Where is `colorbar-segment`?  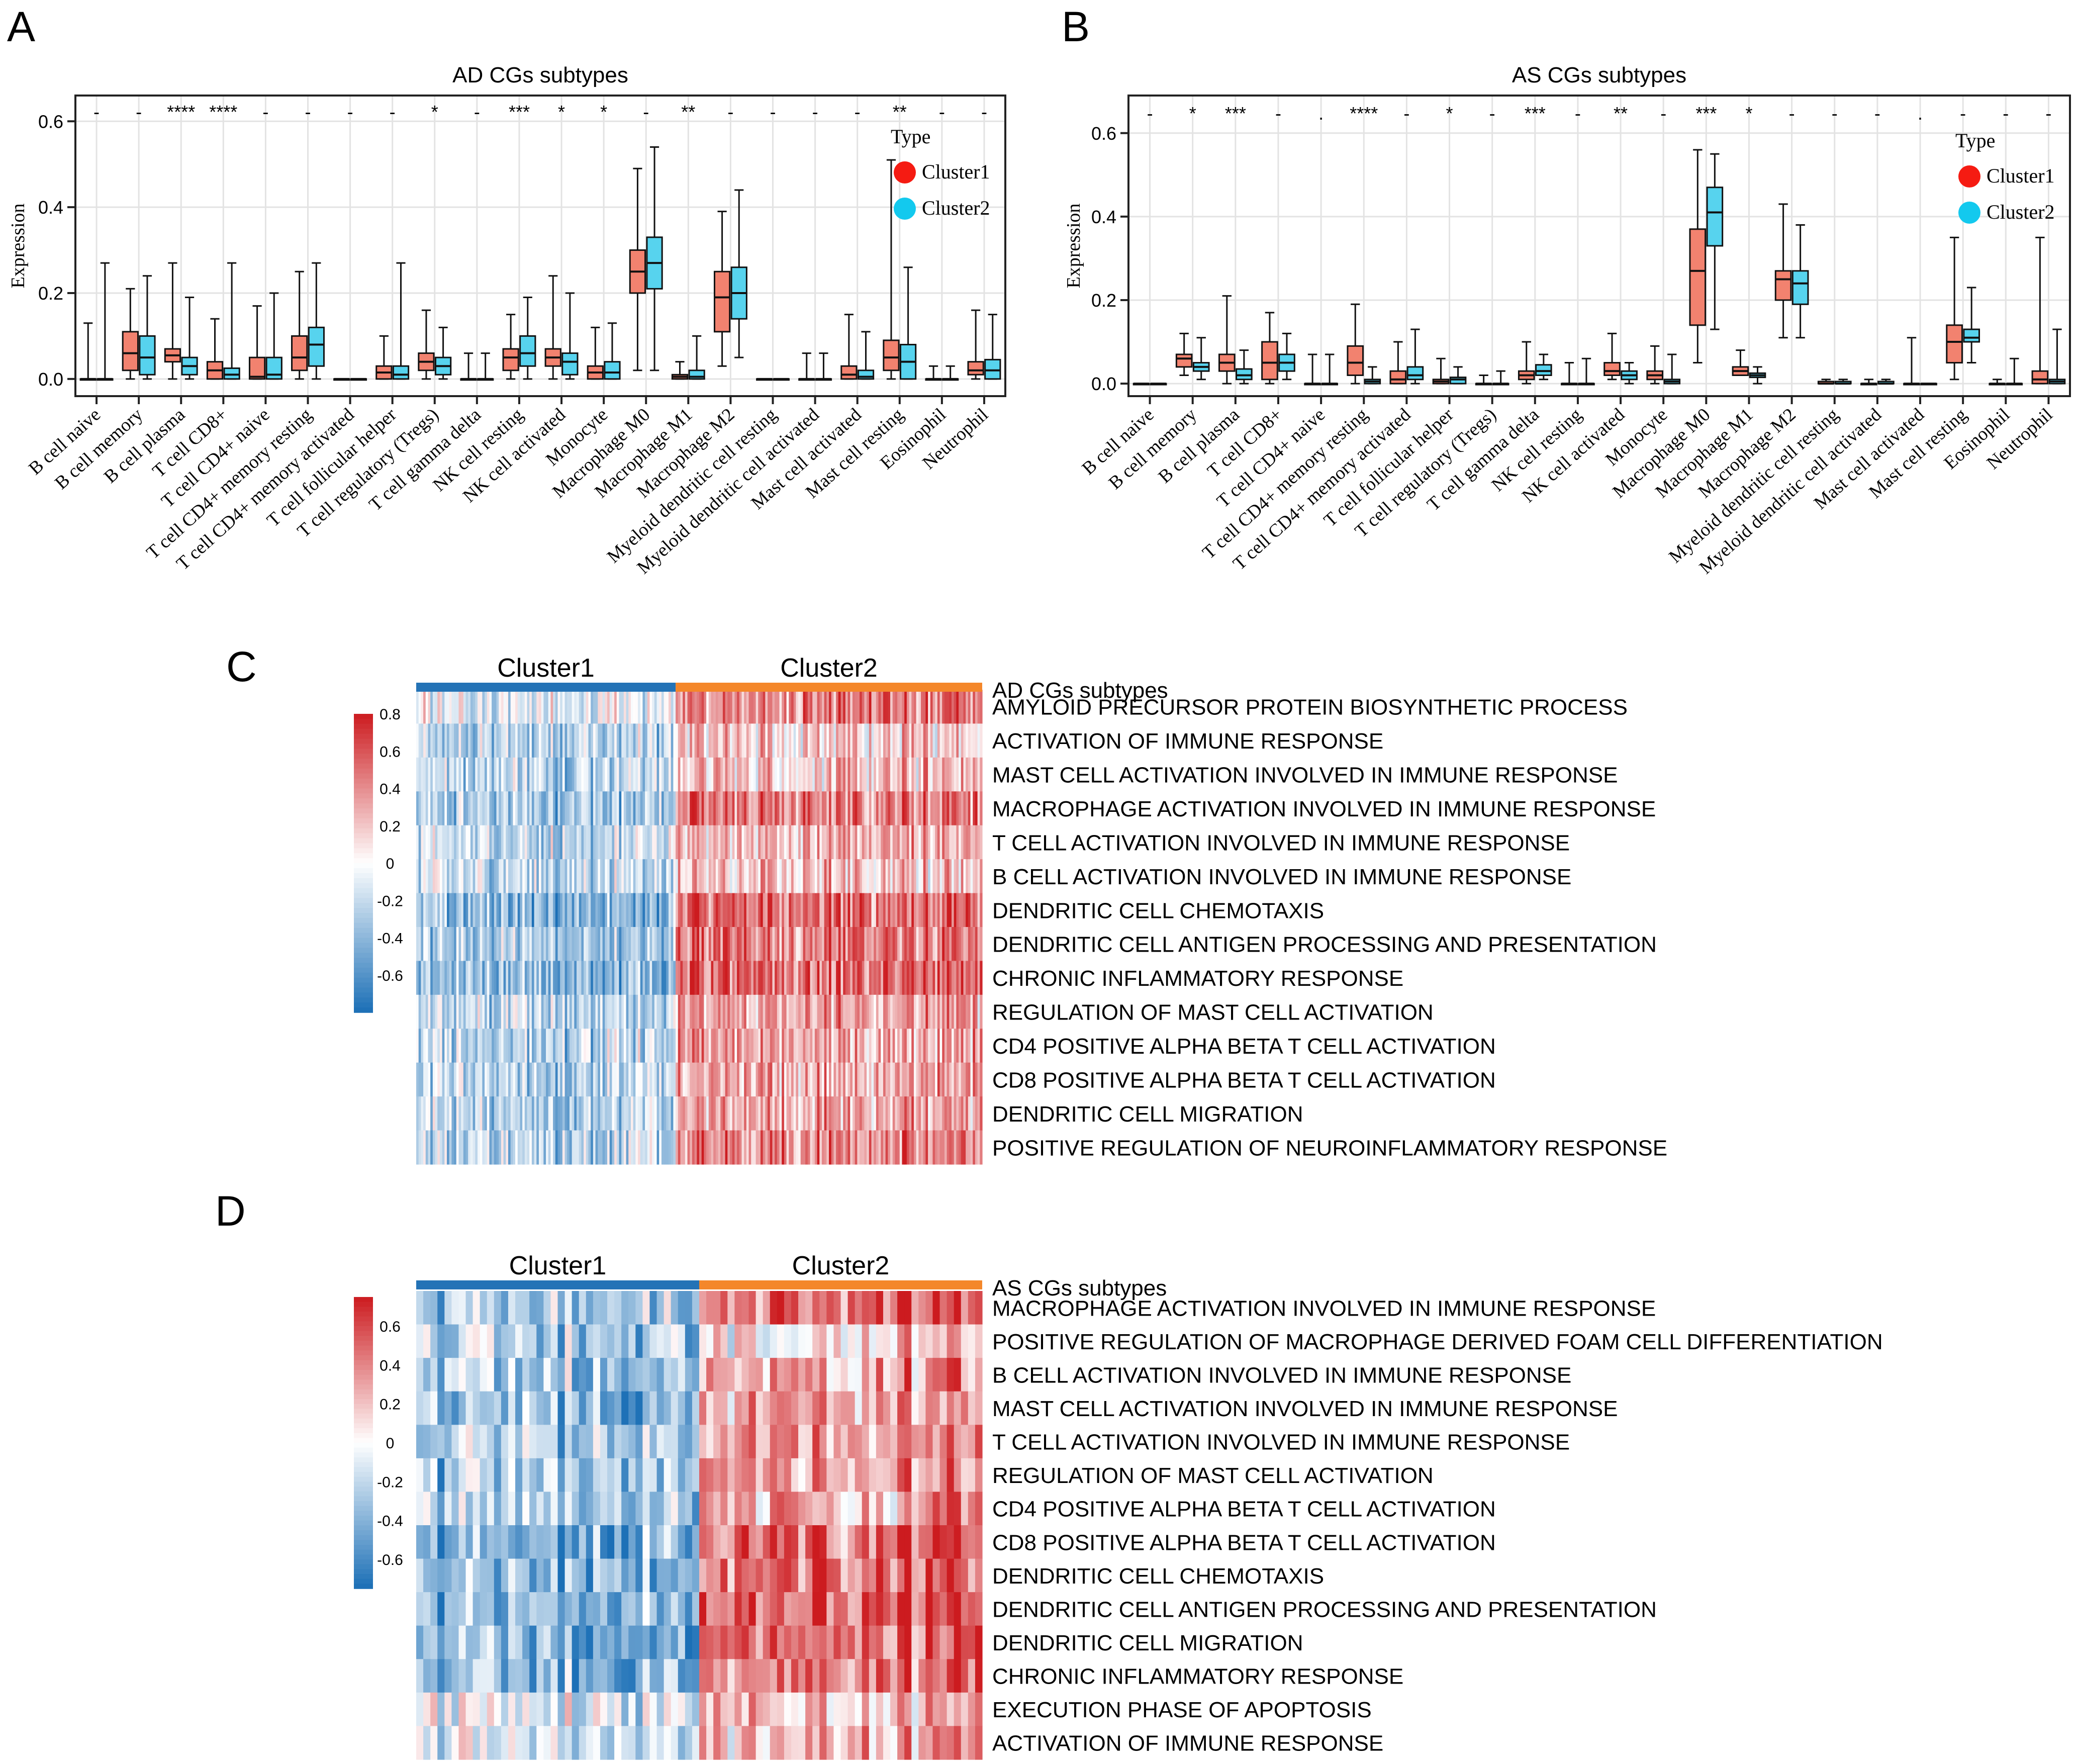 colorbar-segment is located at coordinates (363, 747).